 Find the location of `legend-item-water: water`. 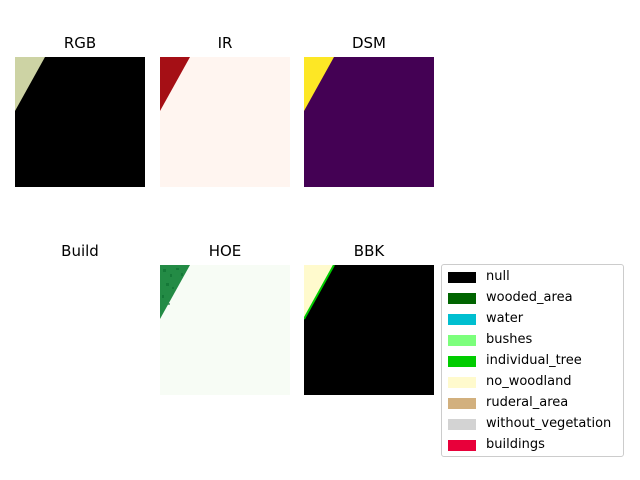

legend-item-water: water is located at coordinates (485, 319).